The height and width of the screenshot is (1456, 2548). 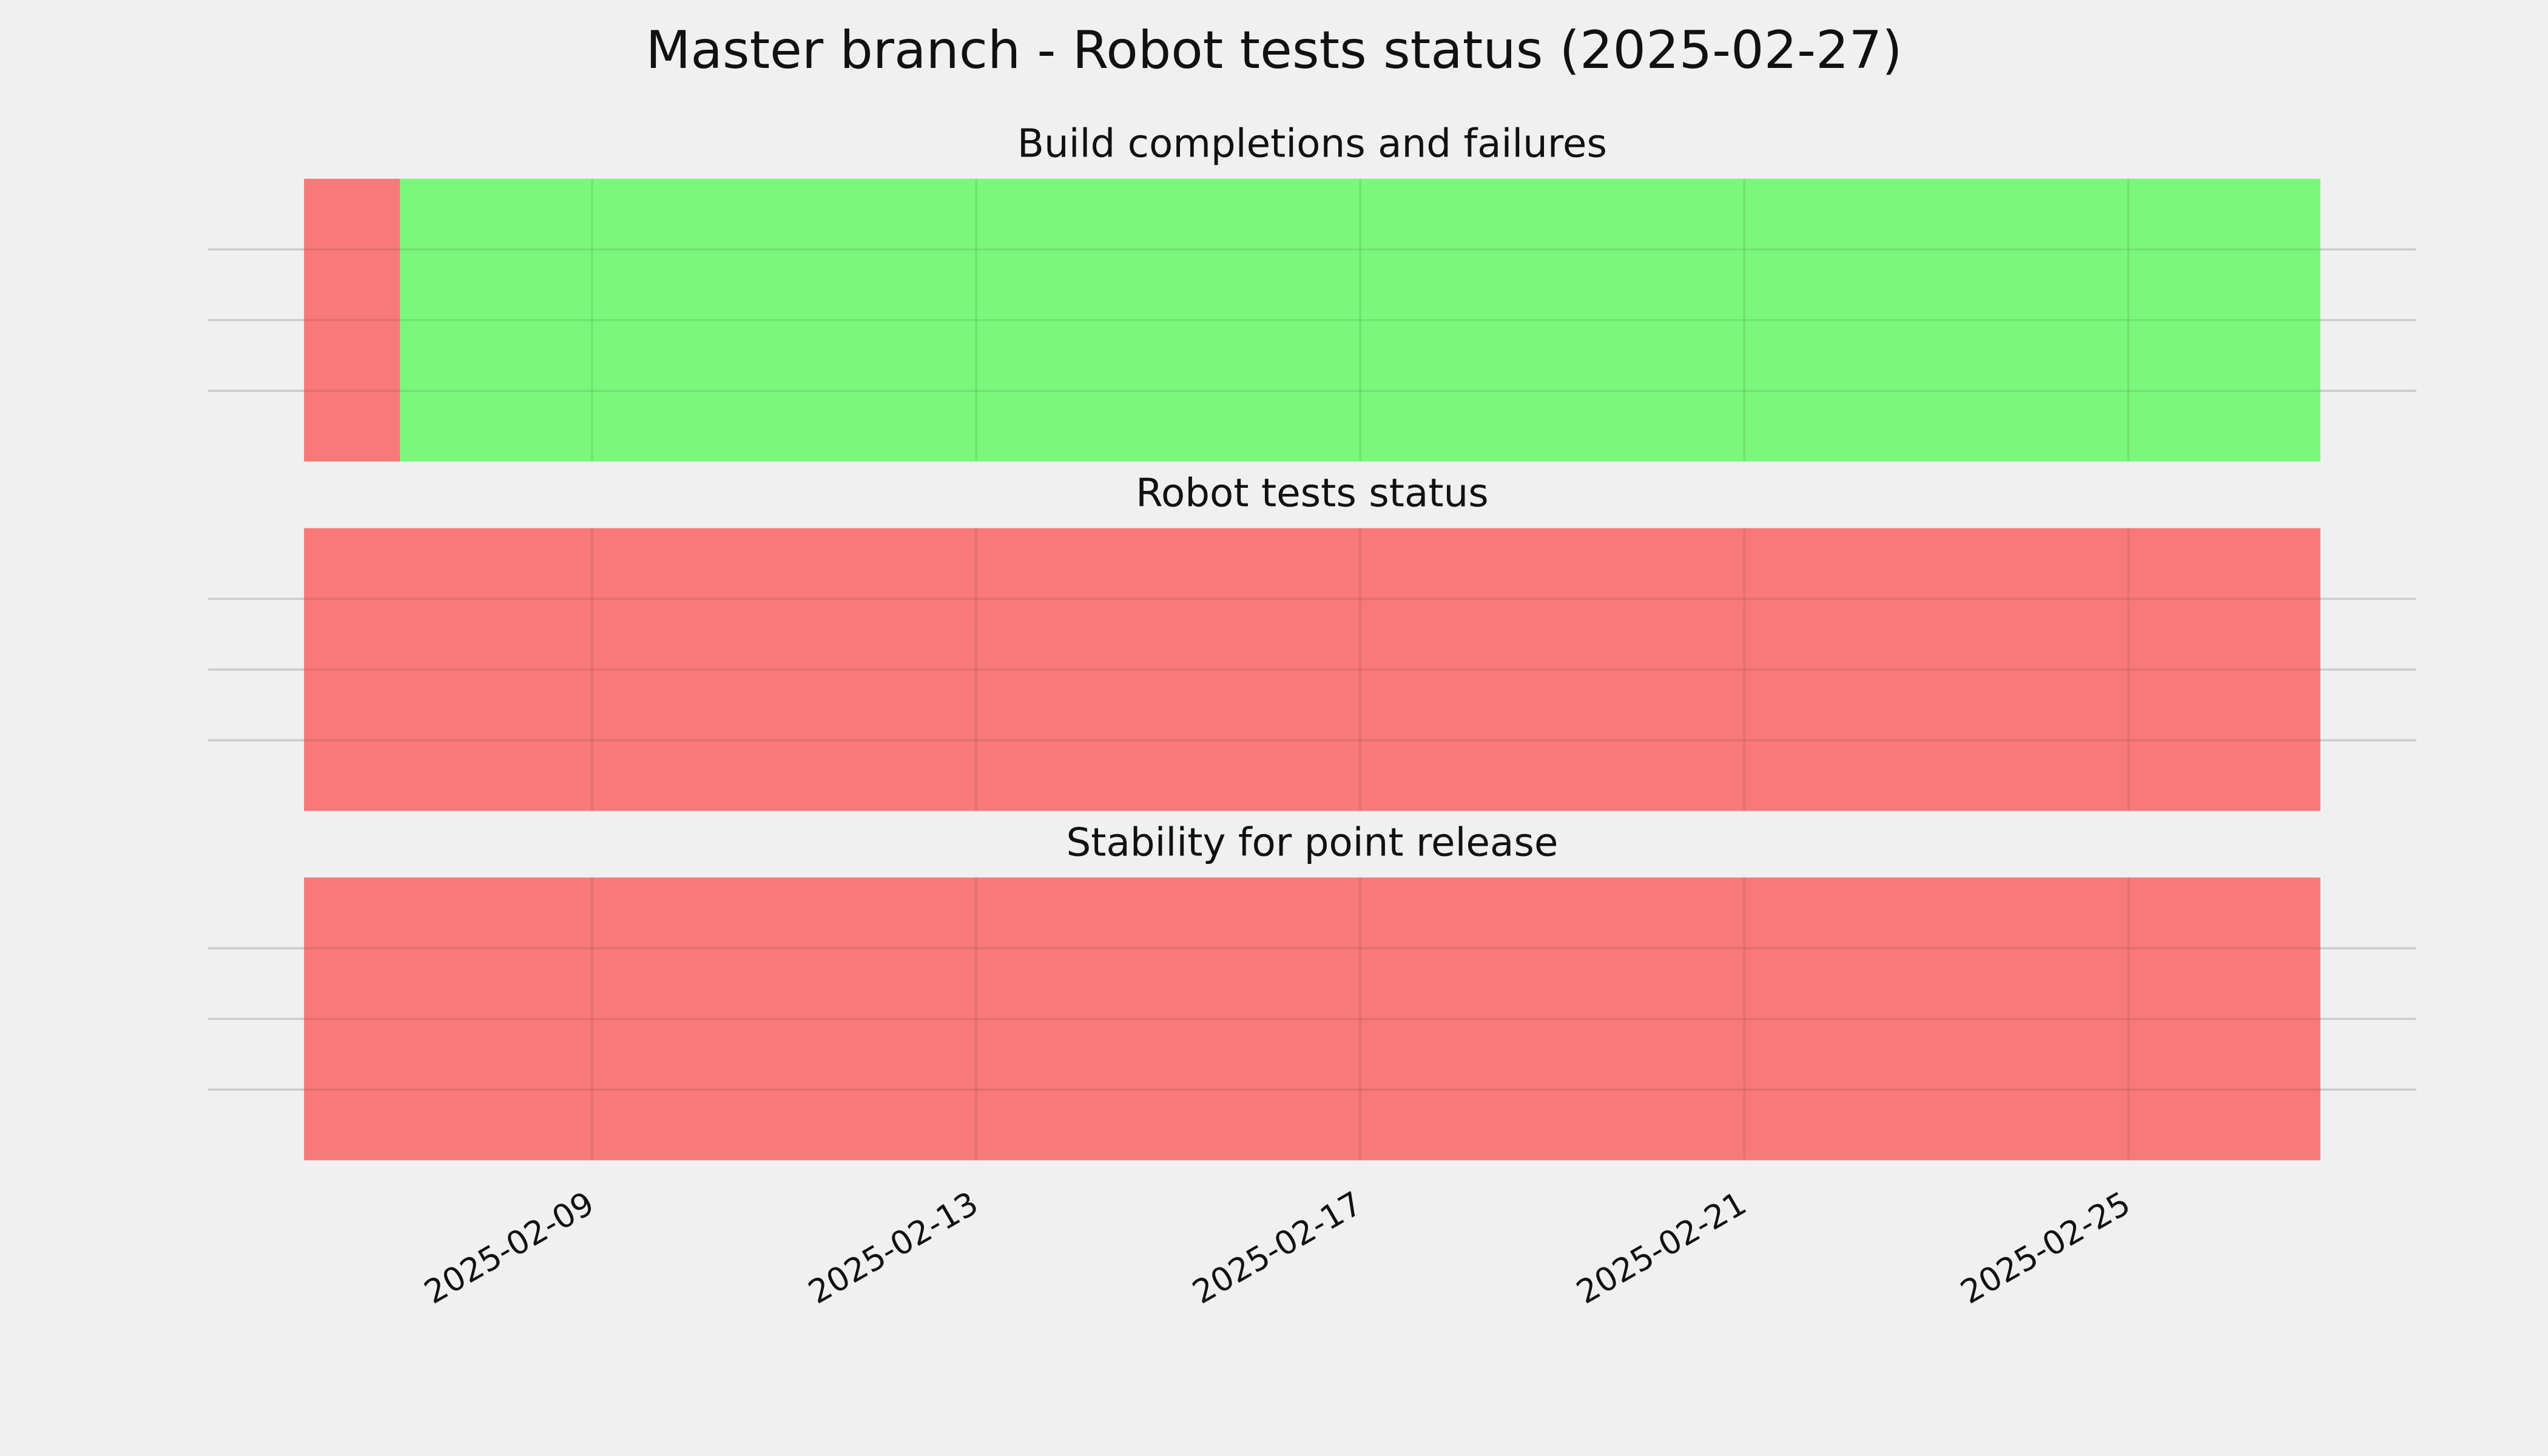 What do you see at coordinates (1312, 493) in the screenshot?
I see `panel-title: Robot tests status` at bounding box center [1312, 493].